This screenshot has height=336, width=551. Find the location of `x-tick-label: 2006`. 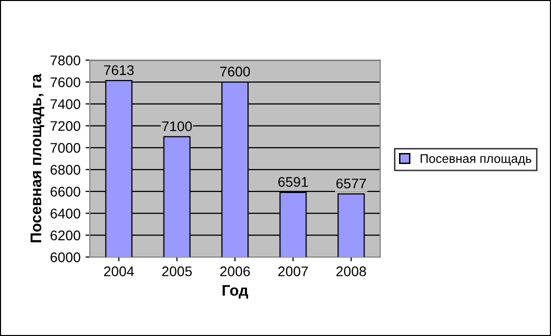

x-tick-label: 2006 is located at coordinates (235, 271).